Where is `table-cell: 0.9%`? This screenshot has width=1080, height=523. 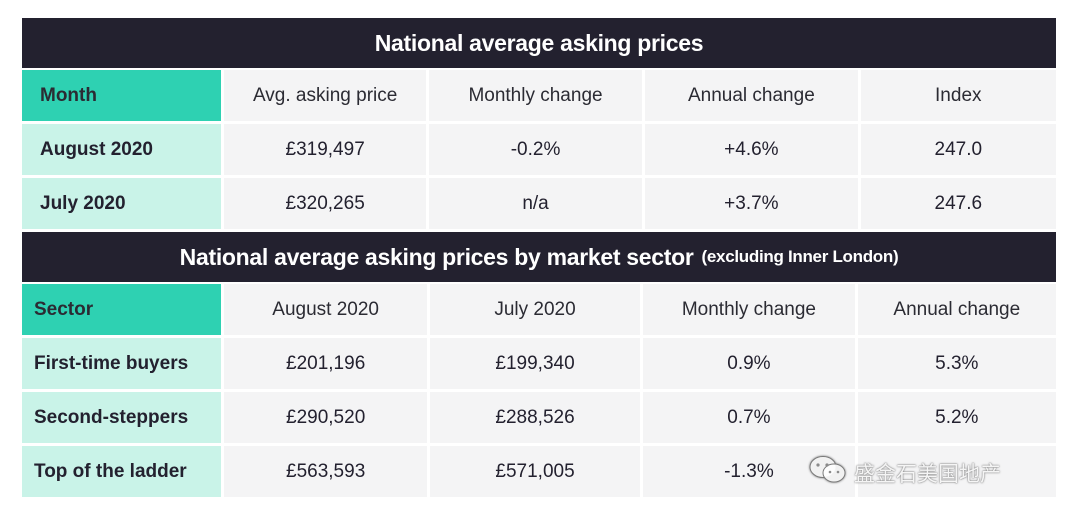
table-cell: 0.9% is located at coordinates (749, 363).